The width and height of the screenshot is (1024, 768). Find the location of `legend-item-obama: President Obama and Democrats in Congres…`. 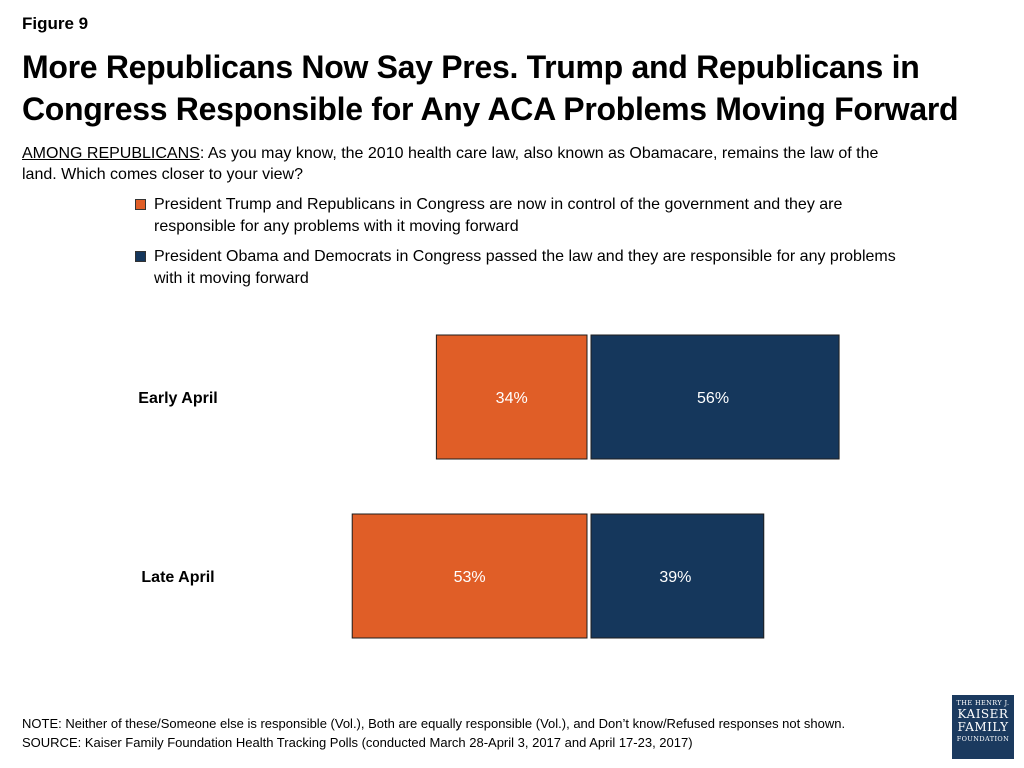

legend-item-obama: President Obama and Democrats in Congres… is located at coordinates (530, 268).